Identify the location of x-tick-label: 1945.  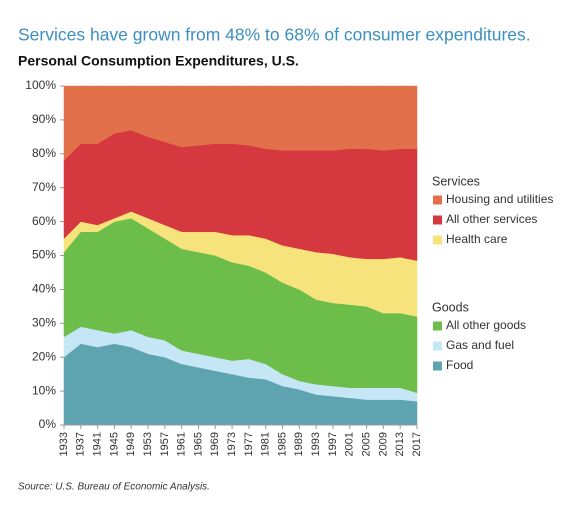
(114, 444).